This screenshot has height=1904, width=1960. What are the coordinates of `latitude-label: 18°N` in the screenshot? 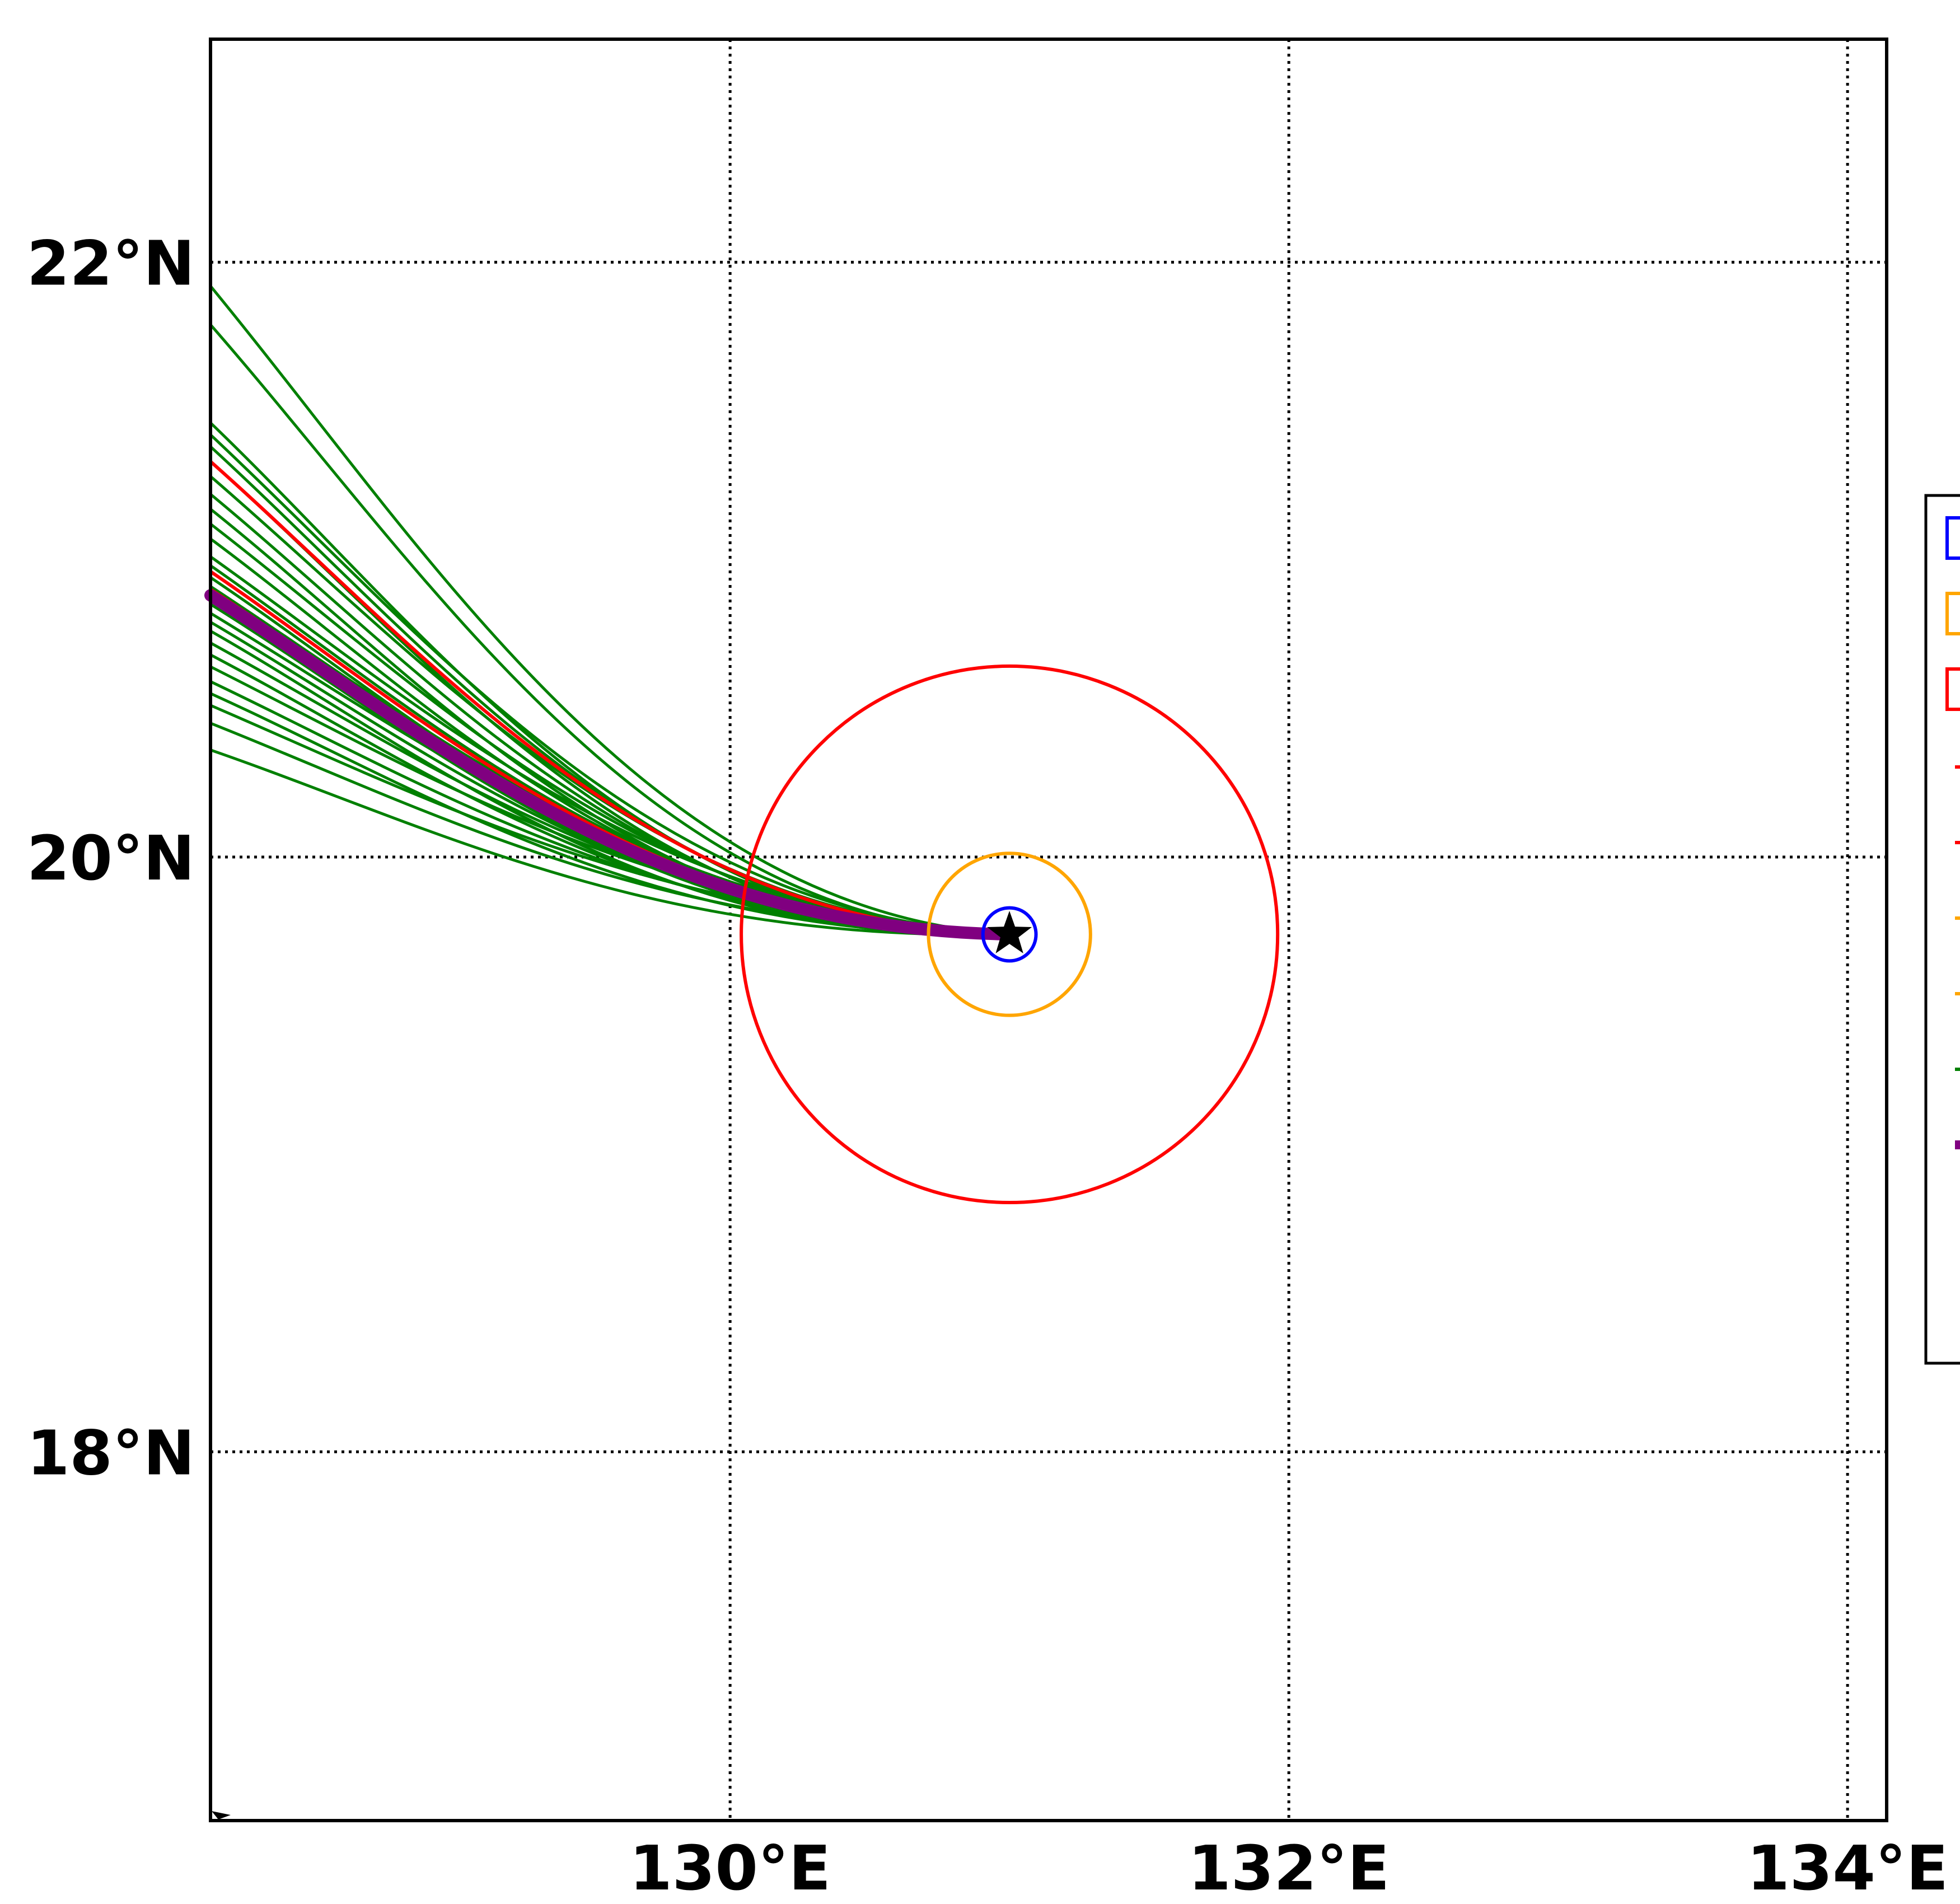 It's located at (111, 1453).